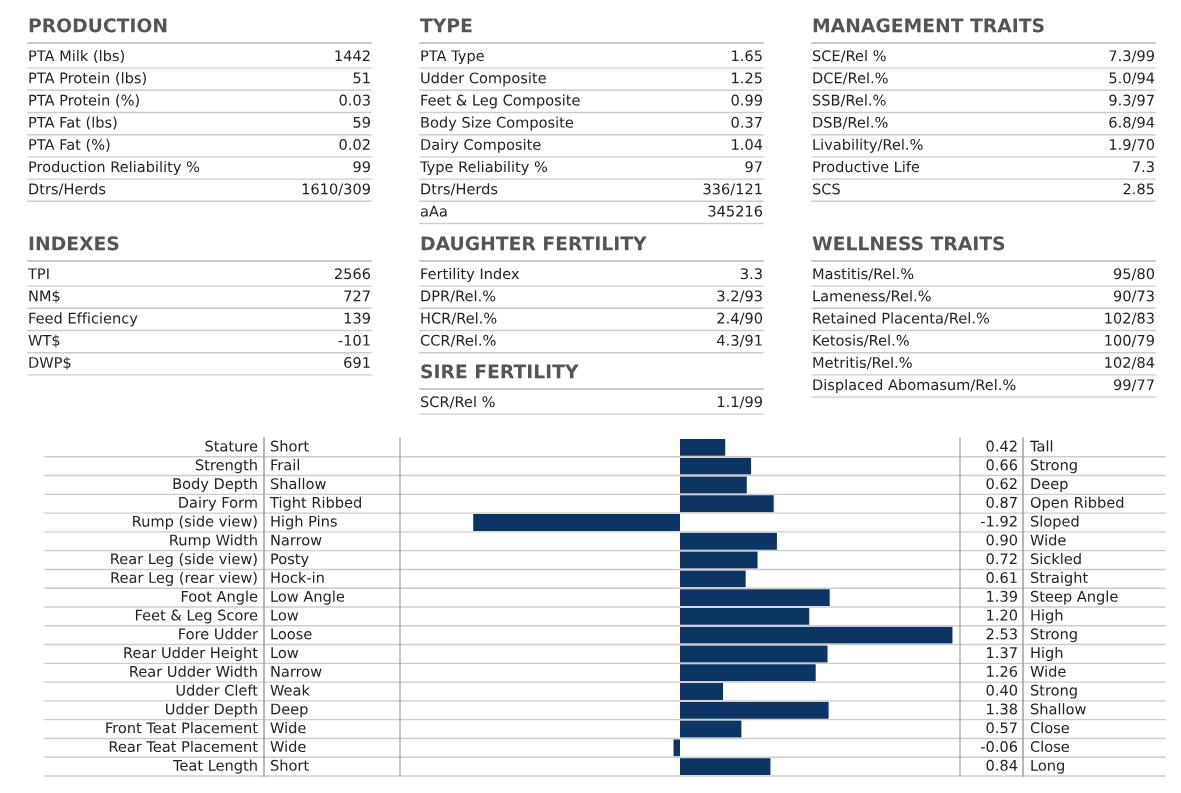 This screenshot has width=1181, height=793. I want to click on y2-tick-label: Wide, so click(1048, 540).